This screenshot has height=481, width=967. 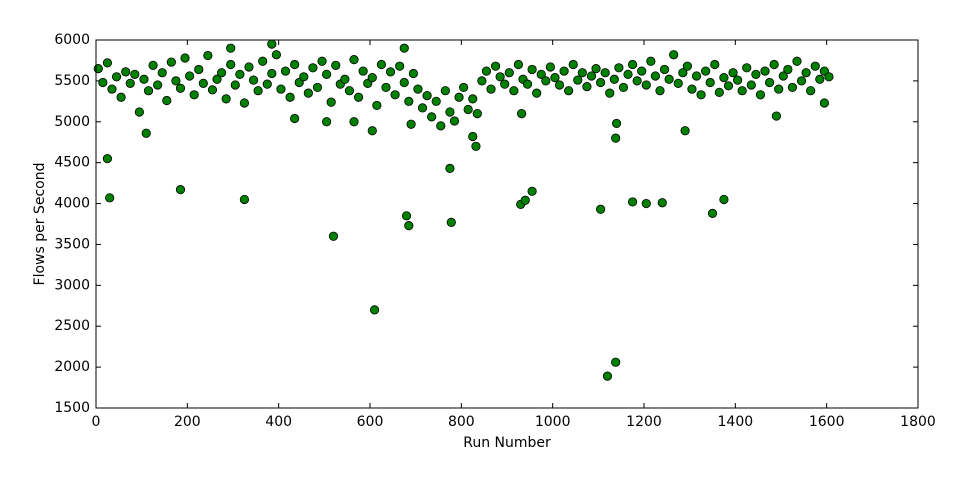 What do you see at coordinates (72, 244) in the screenshot?
I see `y-tick-label: 3500` at bounding box center [72, 244].